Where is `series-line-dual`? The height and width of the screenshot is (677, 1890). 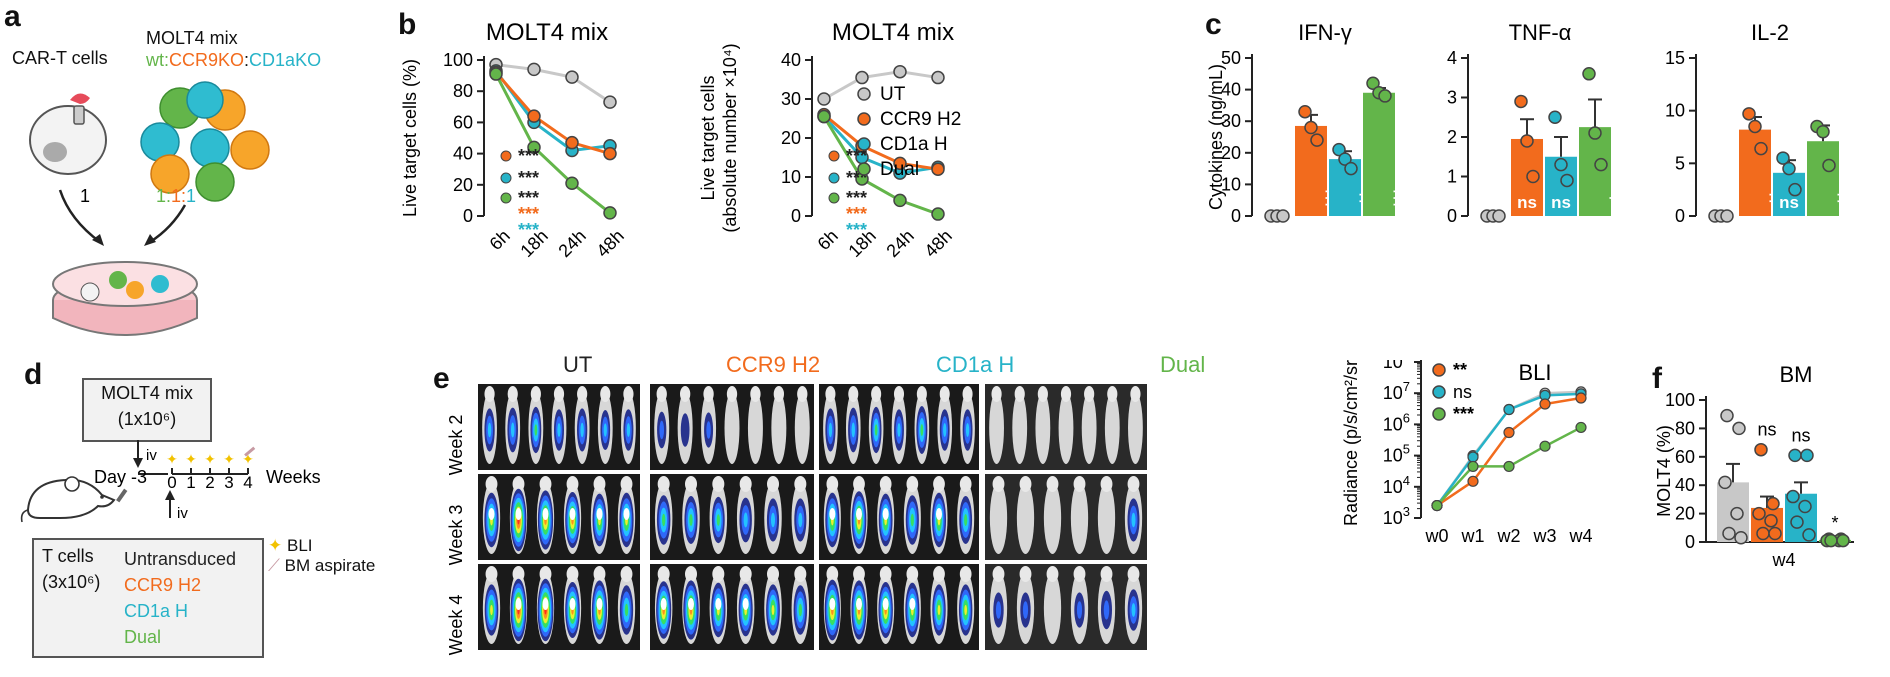
series-line-dual is located at coordinates (552, 144).